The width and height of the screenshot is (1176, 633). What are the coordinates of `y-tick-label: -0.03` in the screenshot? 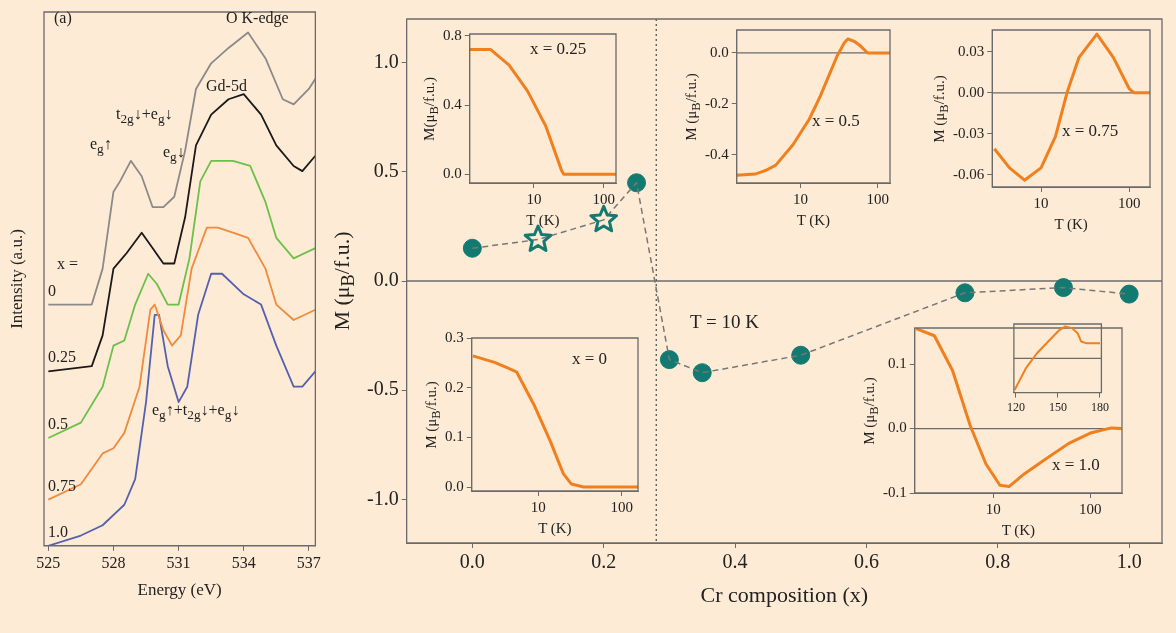 It's located at (969, 132).